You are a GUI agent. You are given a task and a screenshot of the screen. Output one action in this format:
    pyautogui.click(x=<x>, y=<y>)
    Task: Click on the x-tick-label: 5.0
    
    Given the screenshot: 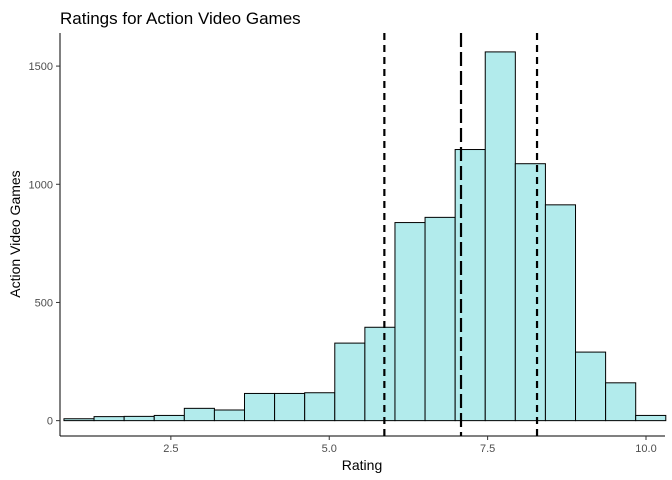 What is the action you would take?
    pyautogui.click(x=329, y=449)
    